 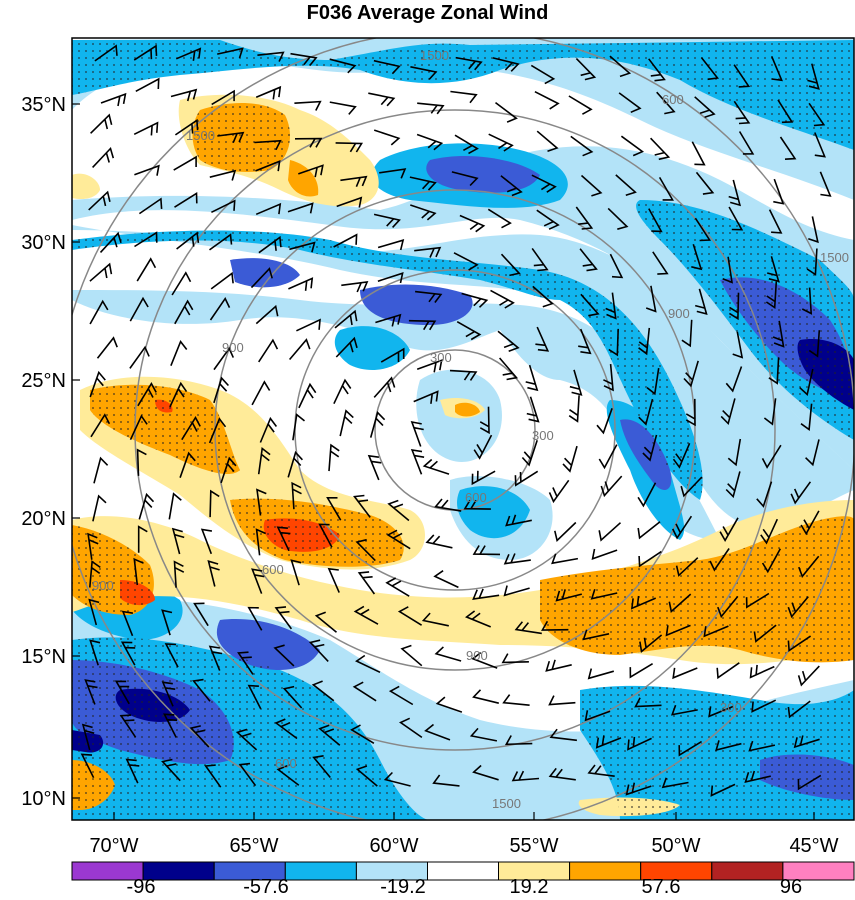 I want to click on lat-tick-label: 20°N, so click(x=43, y=519).